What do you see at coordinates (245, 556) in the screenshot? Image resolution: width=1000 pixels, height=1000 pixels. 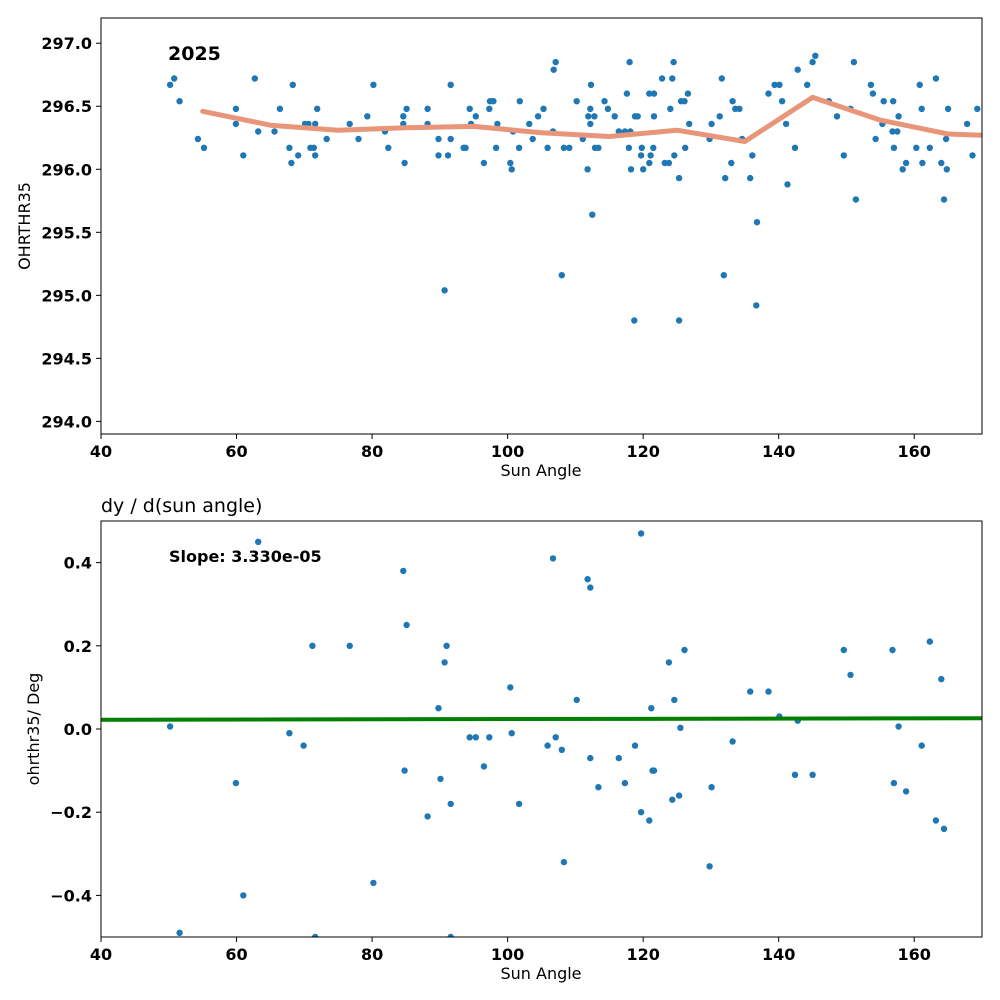 I see `bottom-slope-annotation: Slope: 3.330e-05` at bounding box center [245, 556].